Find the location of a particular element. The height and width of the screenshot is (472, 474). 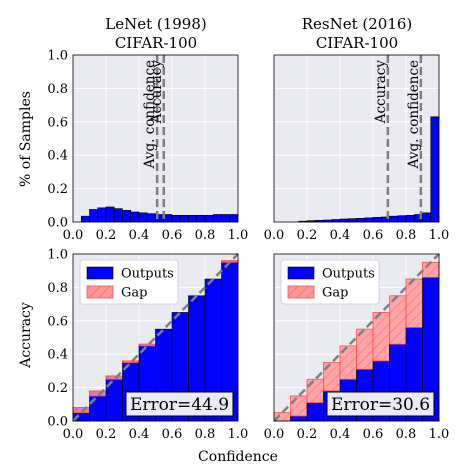

error-annotation: Error=30.6 is located at coordinates (380, 404).